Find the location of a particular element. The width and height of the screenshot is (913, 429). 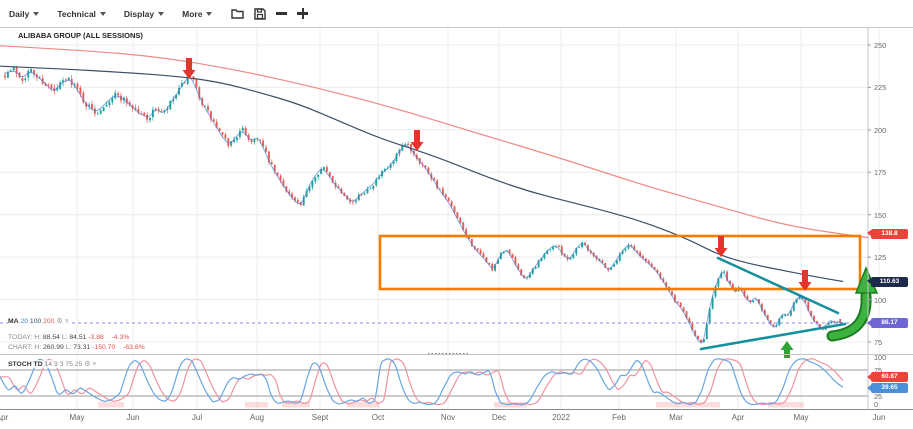

zoom-in-icon is located at coordinates (303, 13).